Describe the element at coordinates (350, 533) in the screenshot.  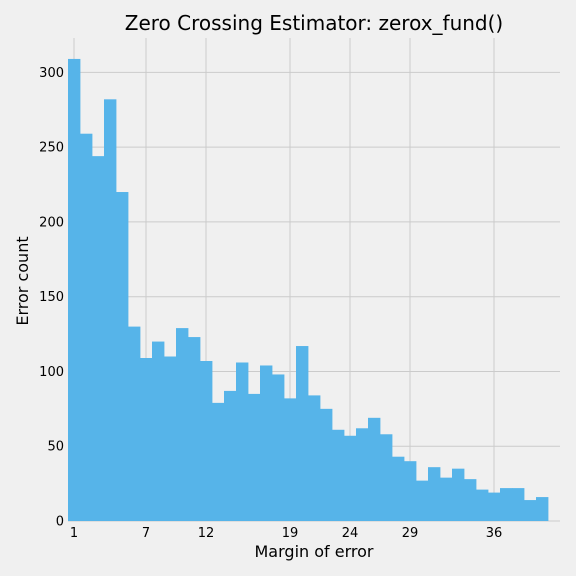
I see `x-tick-label: 24` at that location.